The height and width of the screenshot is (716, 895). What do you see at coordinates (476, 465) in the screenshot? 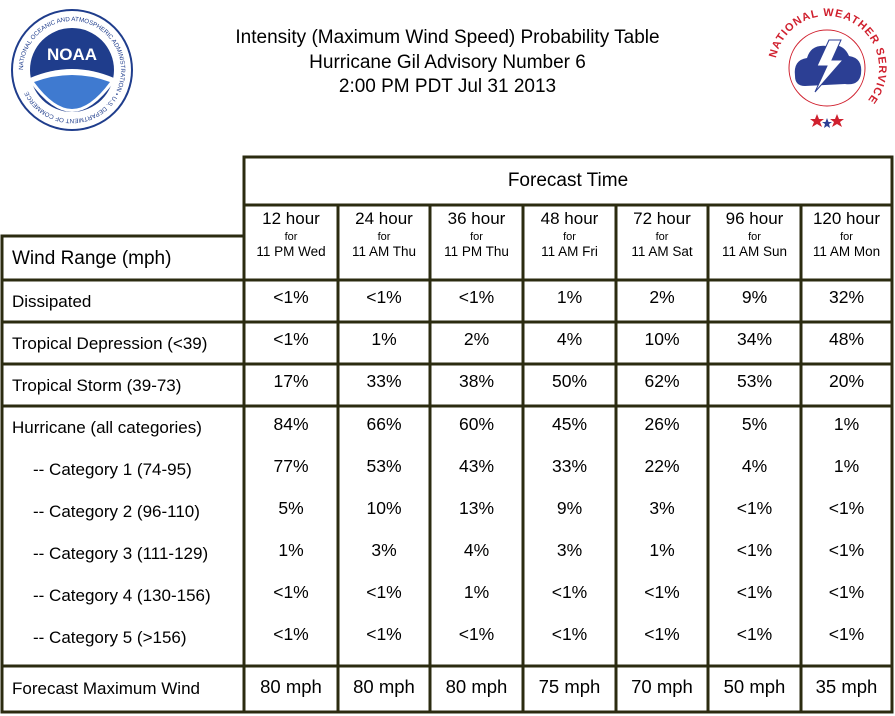
I see `table-cell: 43%` at bounding box center [476, 465].